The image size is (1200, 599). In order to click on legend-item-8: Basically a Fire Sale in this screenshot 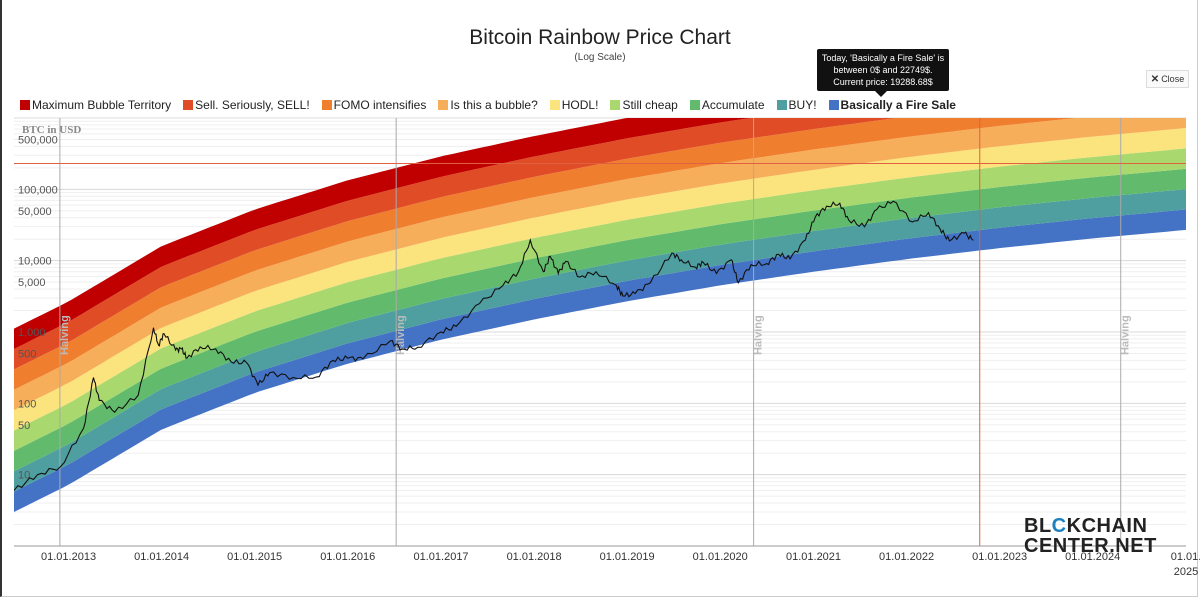, I will do `click(892, 105)`.